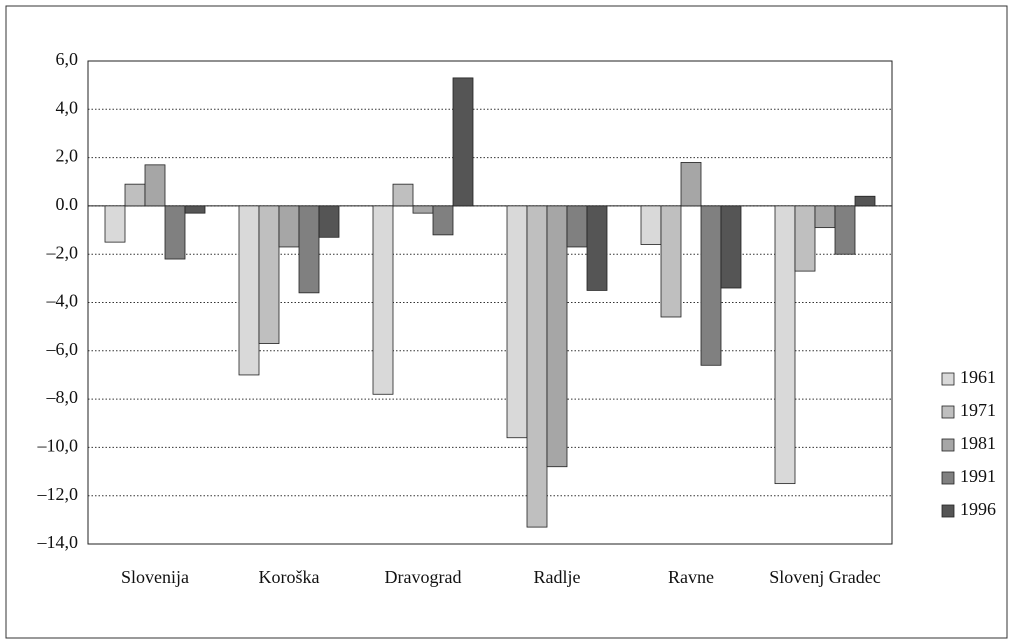 Image resolution: width=1013 pixels, height=644 pixels. I want to click on x-tick-label: Slovenija, so click(155, 577).